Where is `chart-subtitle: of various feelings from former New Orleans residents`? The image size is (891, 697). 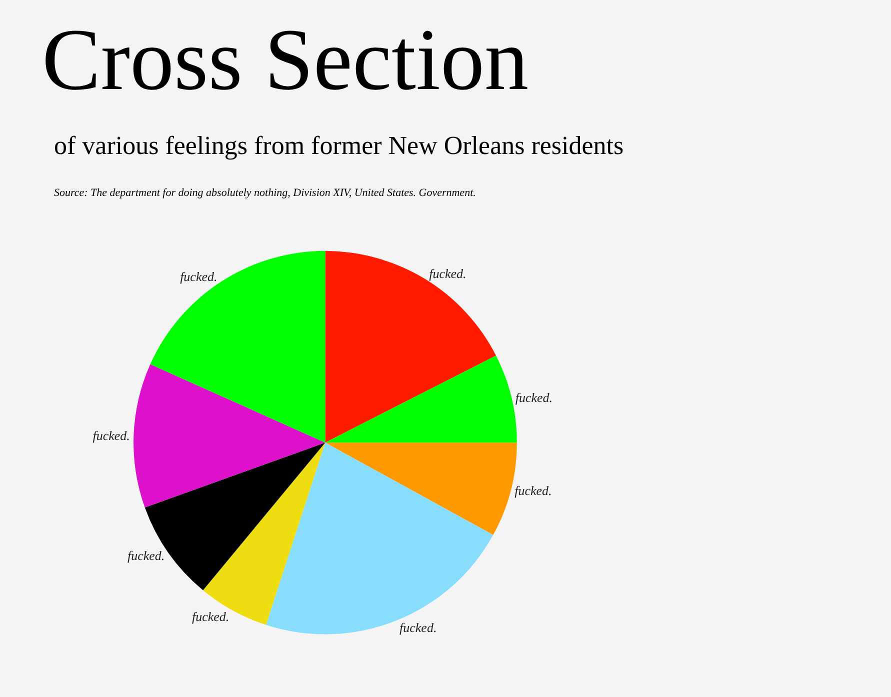
chart-subtitle: of various feelings from former New Orleans residents is located at coordinates (339, 145).